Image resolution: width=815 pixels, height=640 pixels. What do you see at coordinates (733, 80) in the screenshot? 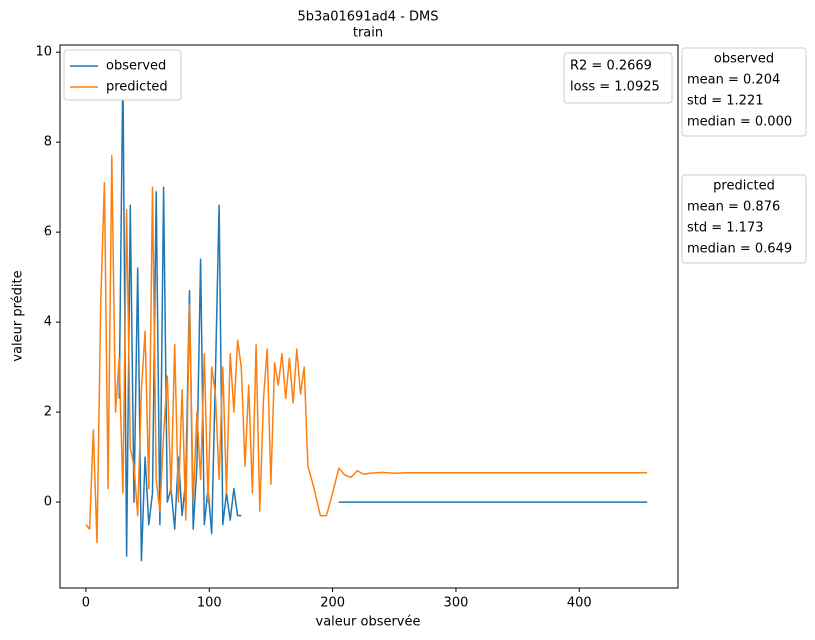
I see `stat-line: mean = 0.204` at bounding box center [733, 80].